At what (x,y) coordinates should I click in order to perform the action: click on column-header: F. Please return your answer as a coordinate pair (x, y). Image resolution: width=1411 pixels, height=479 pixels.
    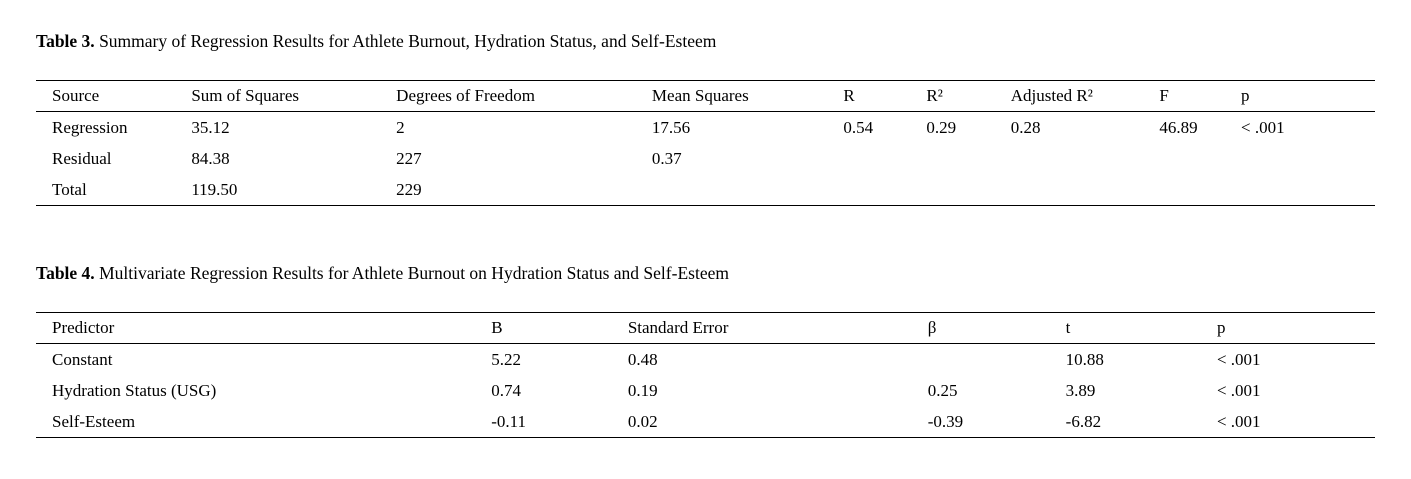
    Looking at the image, I should click on (1200, 96).